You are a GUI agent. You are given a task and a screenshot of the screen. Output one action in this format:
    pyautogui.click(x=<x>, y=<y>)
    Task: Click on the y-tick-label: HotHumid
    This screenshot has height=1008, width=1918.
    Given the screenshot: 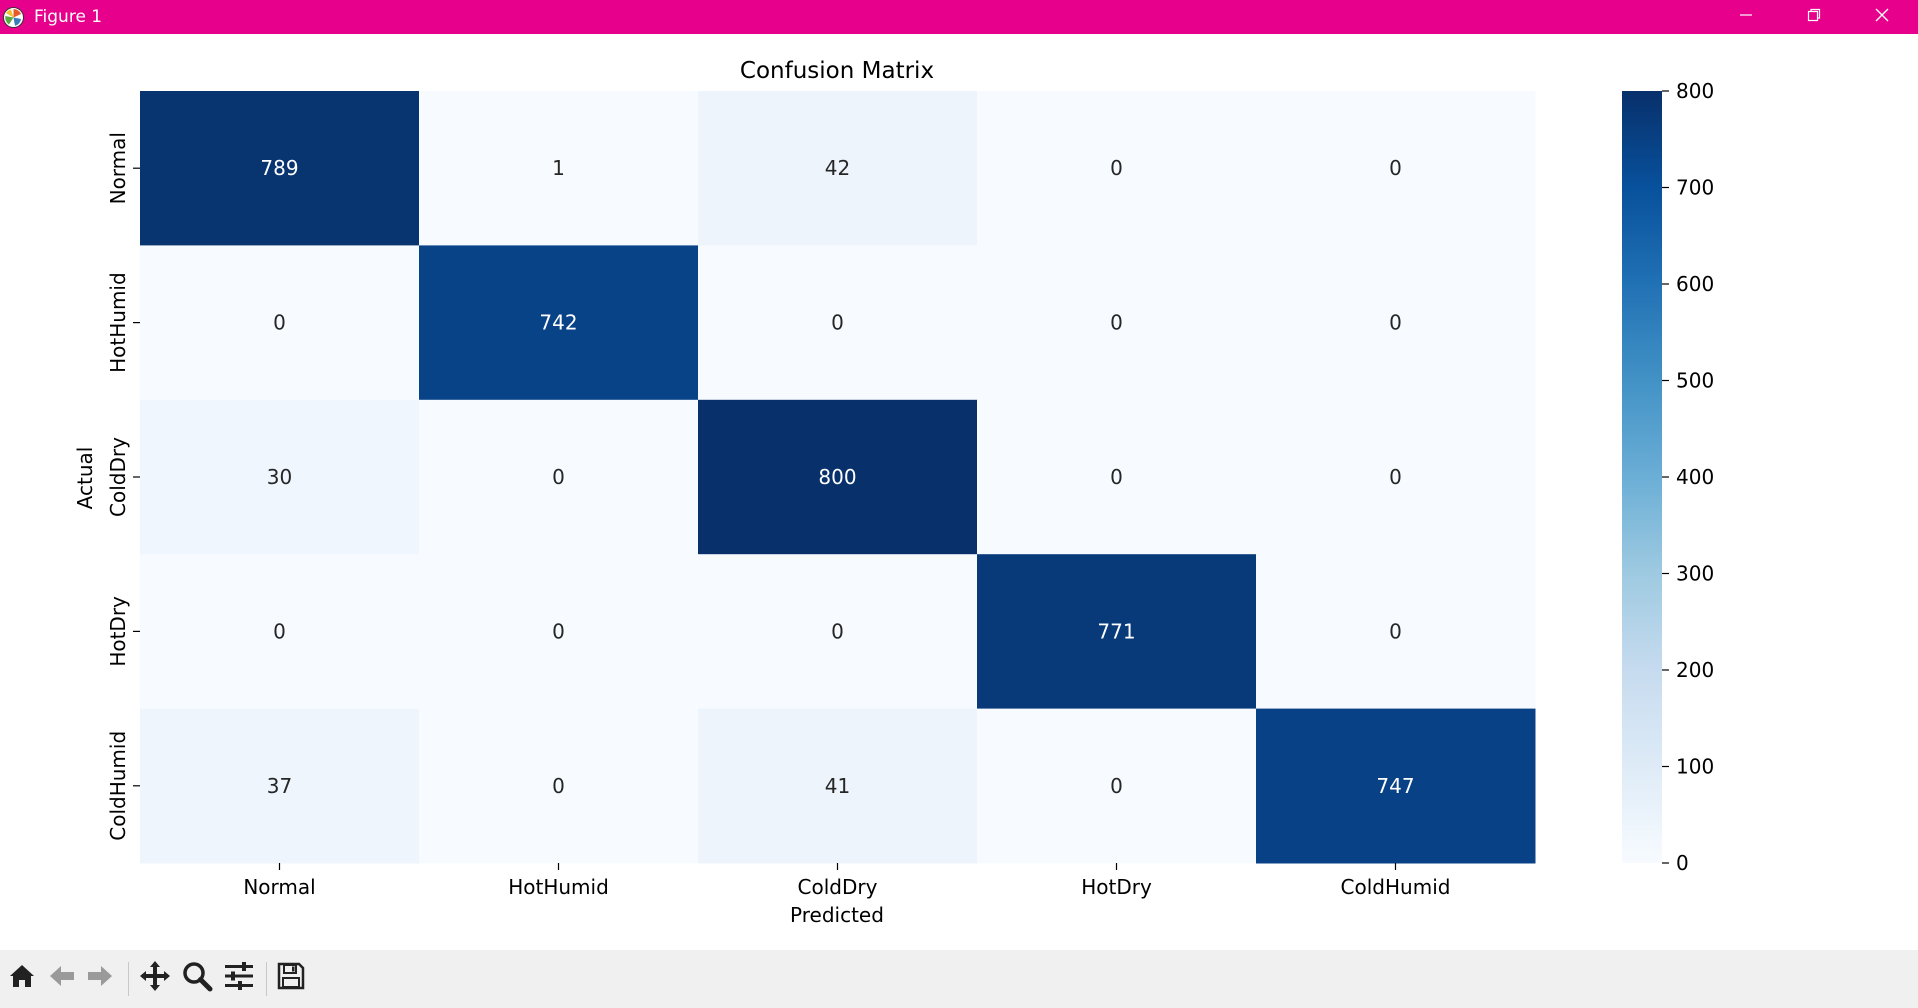 What is the action you would take?
    pyautogui.click(x=118, y=322)
    